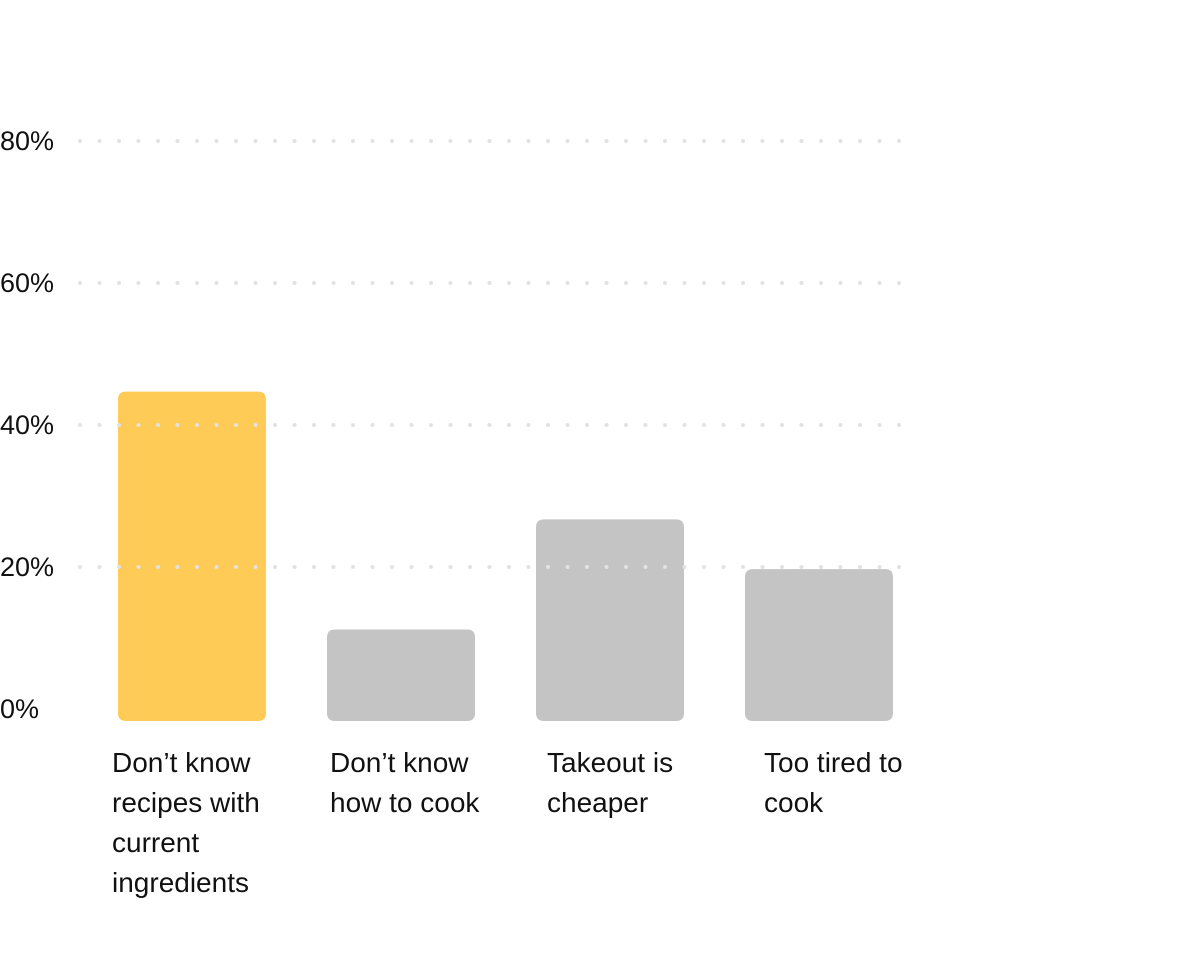 The width and height of the screenshot is (1200, 962). What do you see at coordinates (610, 762) in the screenshot?
I see `category-label-line: Takeout is` at bounding box center [610, 762].